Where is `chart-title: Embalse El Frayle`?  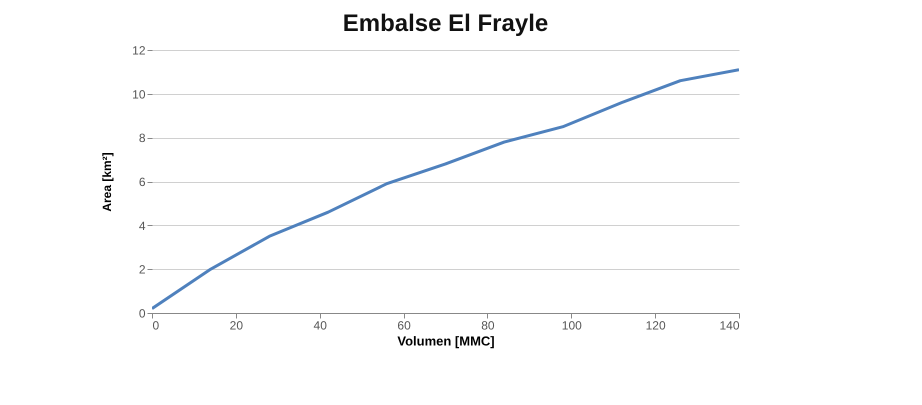
chart-title: Embalse El Frayle is located at coordinates (445, 23).